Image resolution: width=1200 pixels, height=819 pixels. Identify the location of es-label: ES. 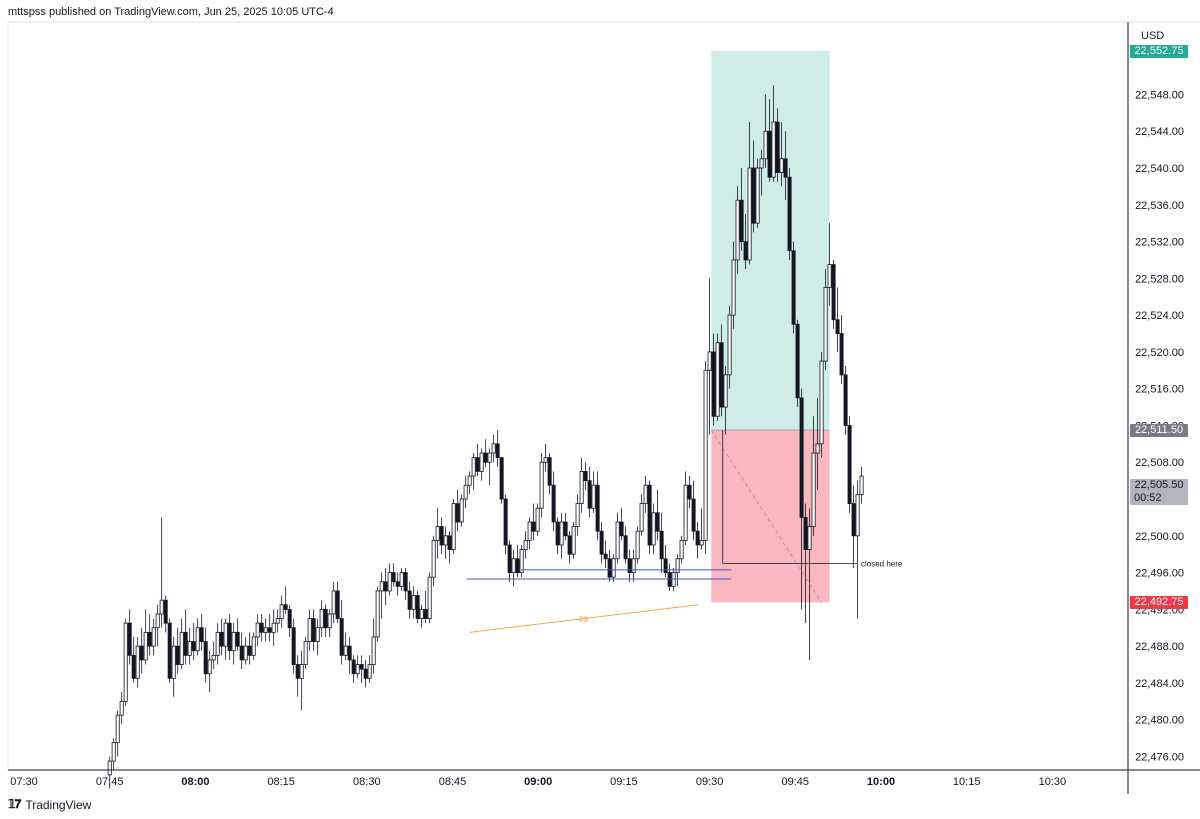
(584, 620).